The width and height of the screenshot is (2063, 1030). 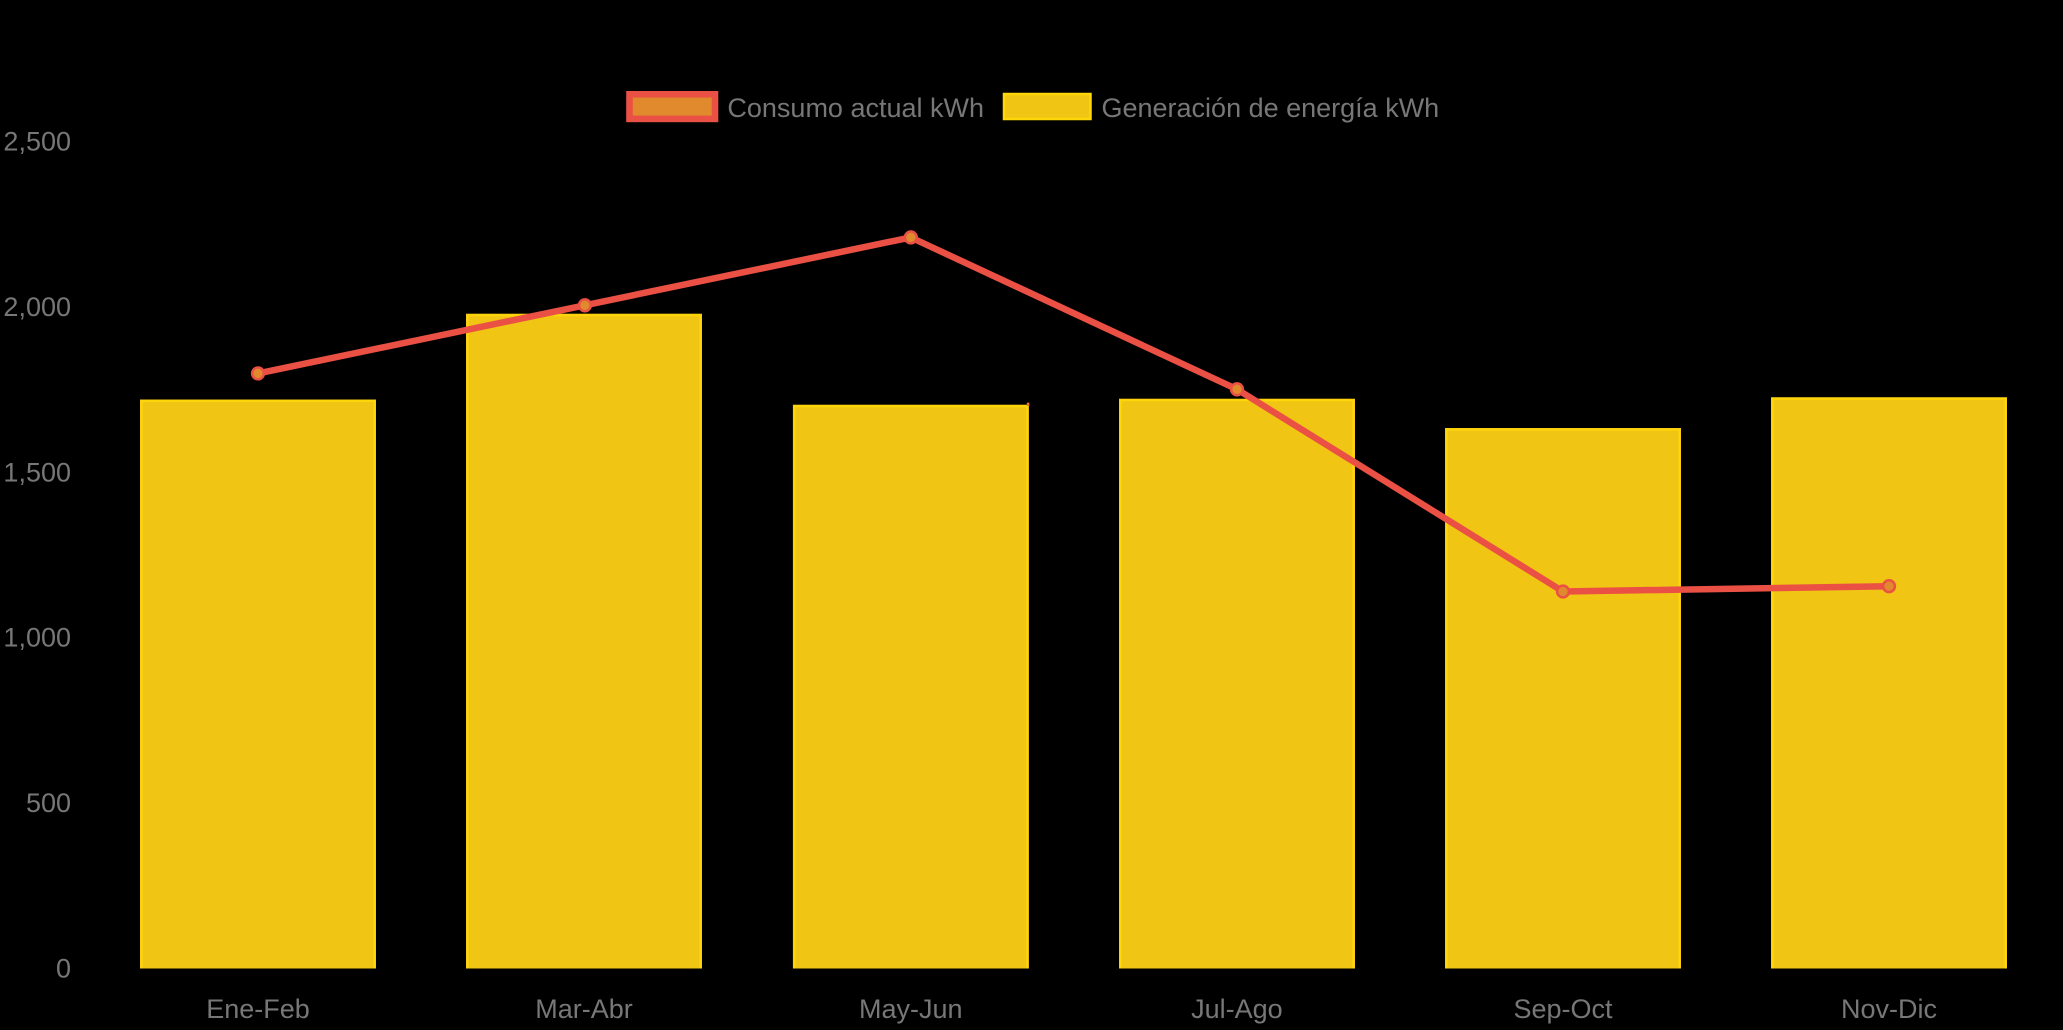 I want to click on svg-text: Generación de energía kWh, so click(x=1271, y=108).